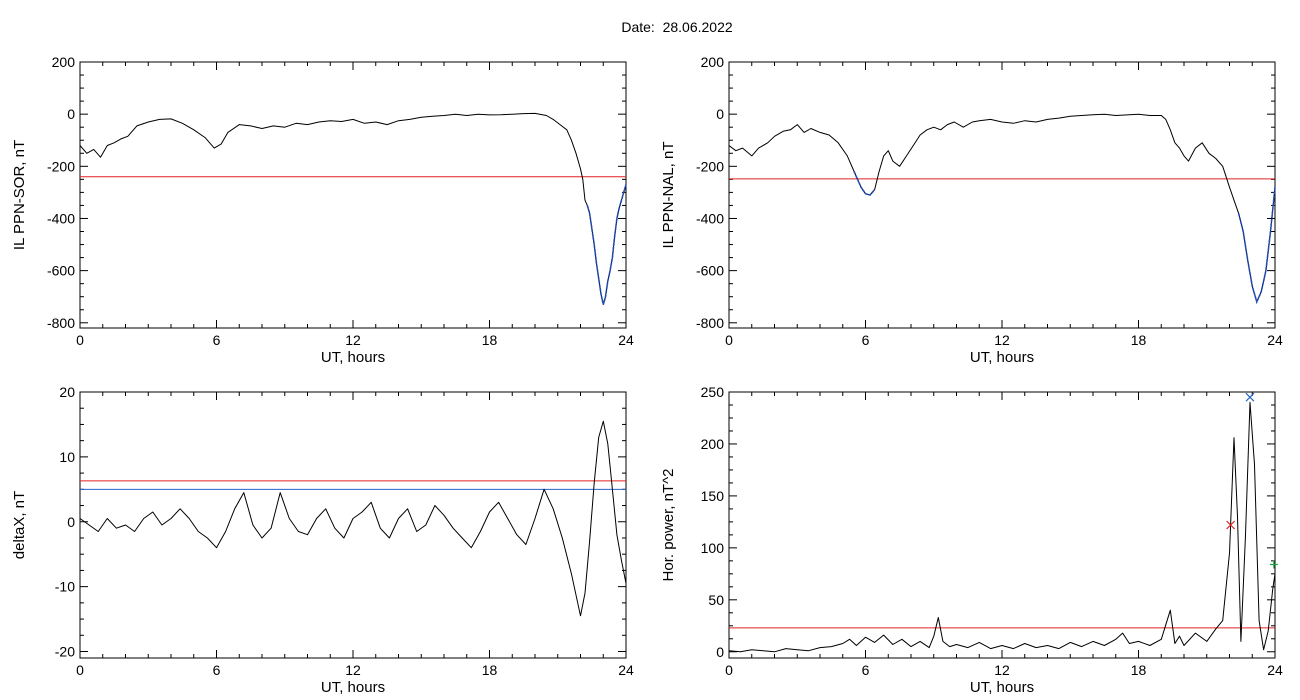 This screenshot has height=700, width=1300. Describe the element at coordinates (67, 392) in the screenshot. I see `y-tick-label: 20` at that location.